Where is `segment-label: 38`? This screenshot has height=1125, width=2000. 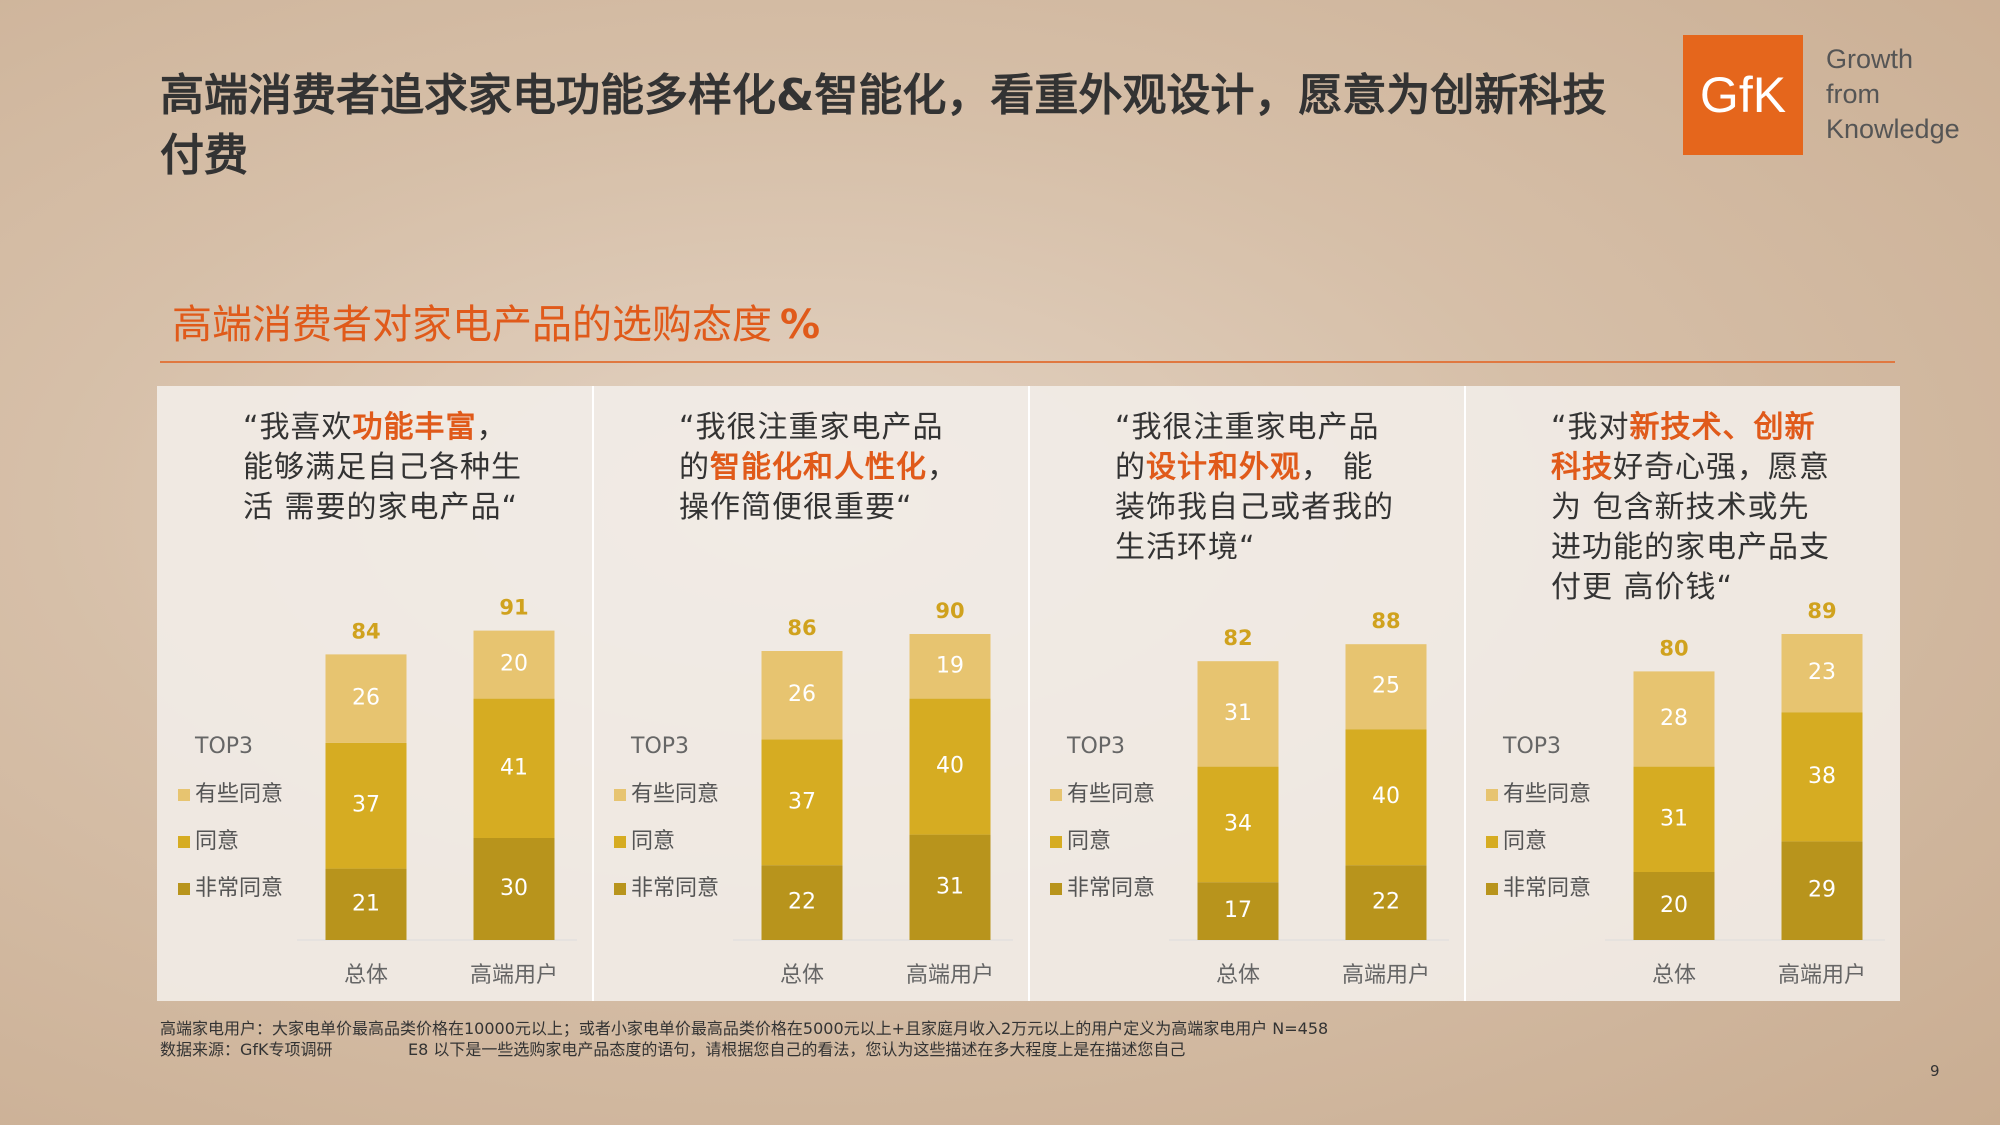 segment-label: 38 is located at coordinates (1822, 776).